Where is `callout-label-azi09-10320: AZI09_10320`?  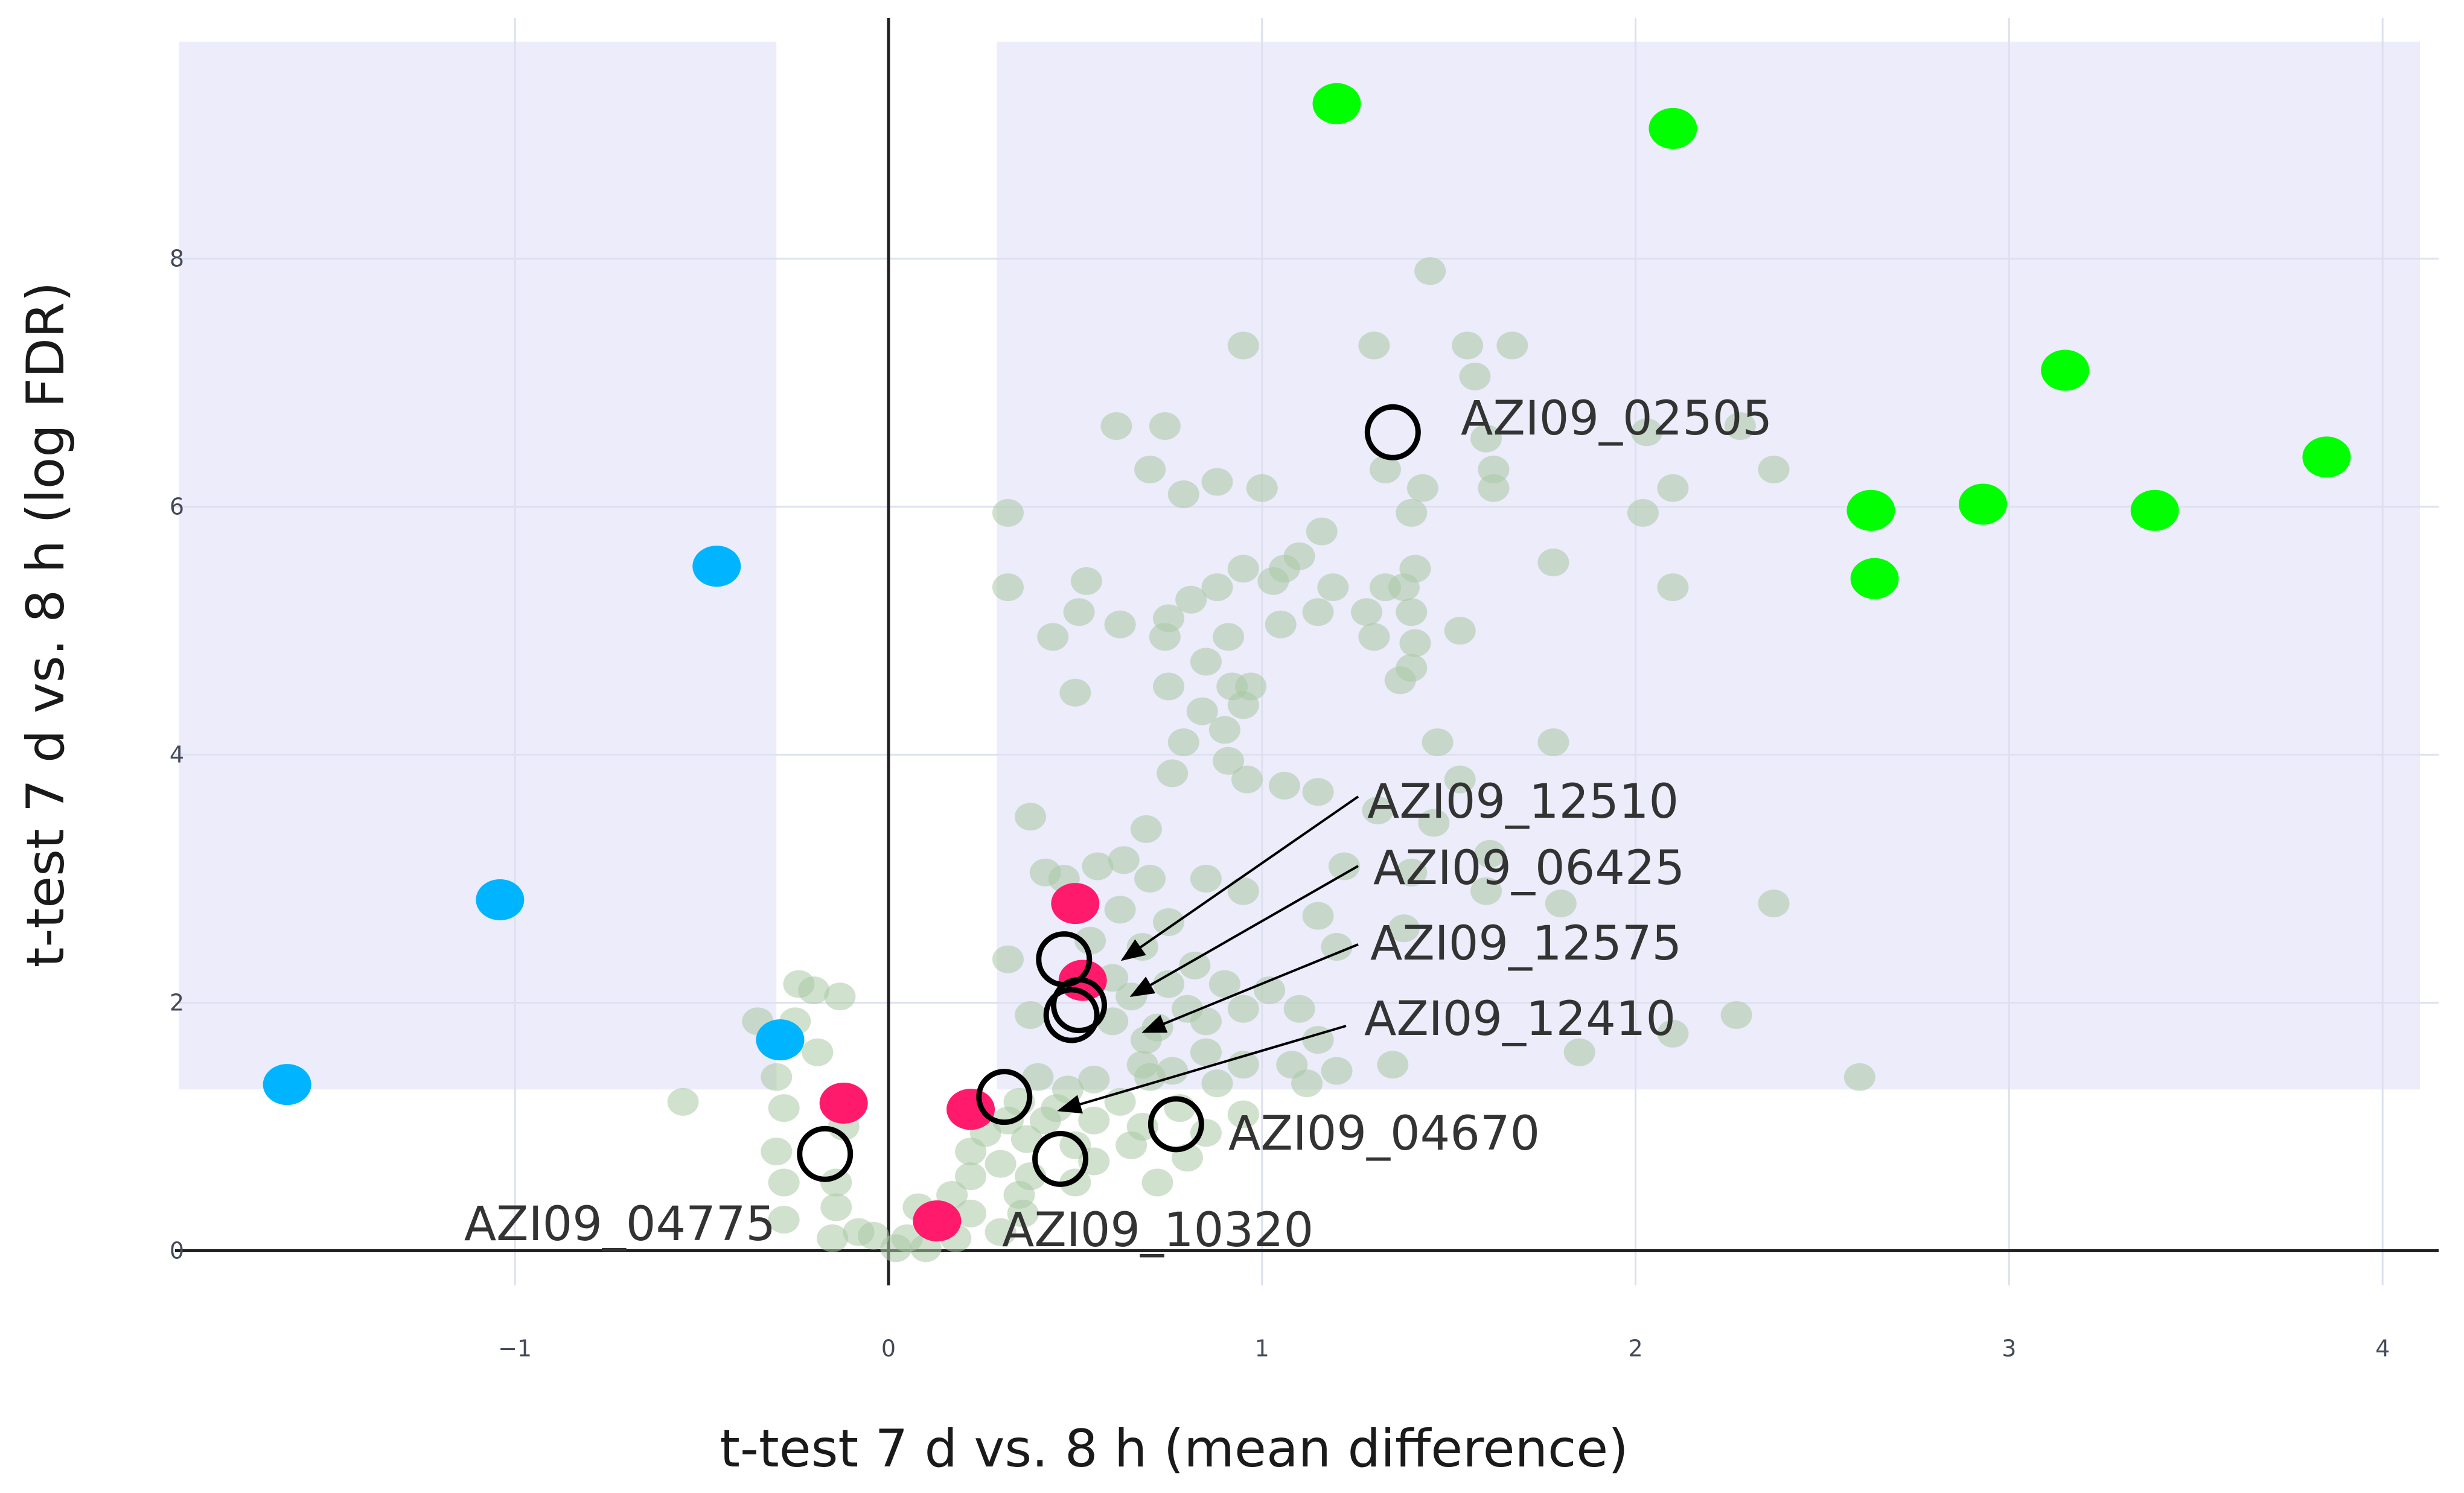 callout-label-azi09-10320: AZI09_10320 is located at coordinates (1157, 1230).